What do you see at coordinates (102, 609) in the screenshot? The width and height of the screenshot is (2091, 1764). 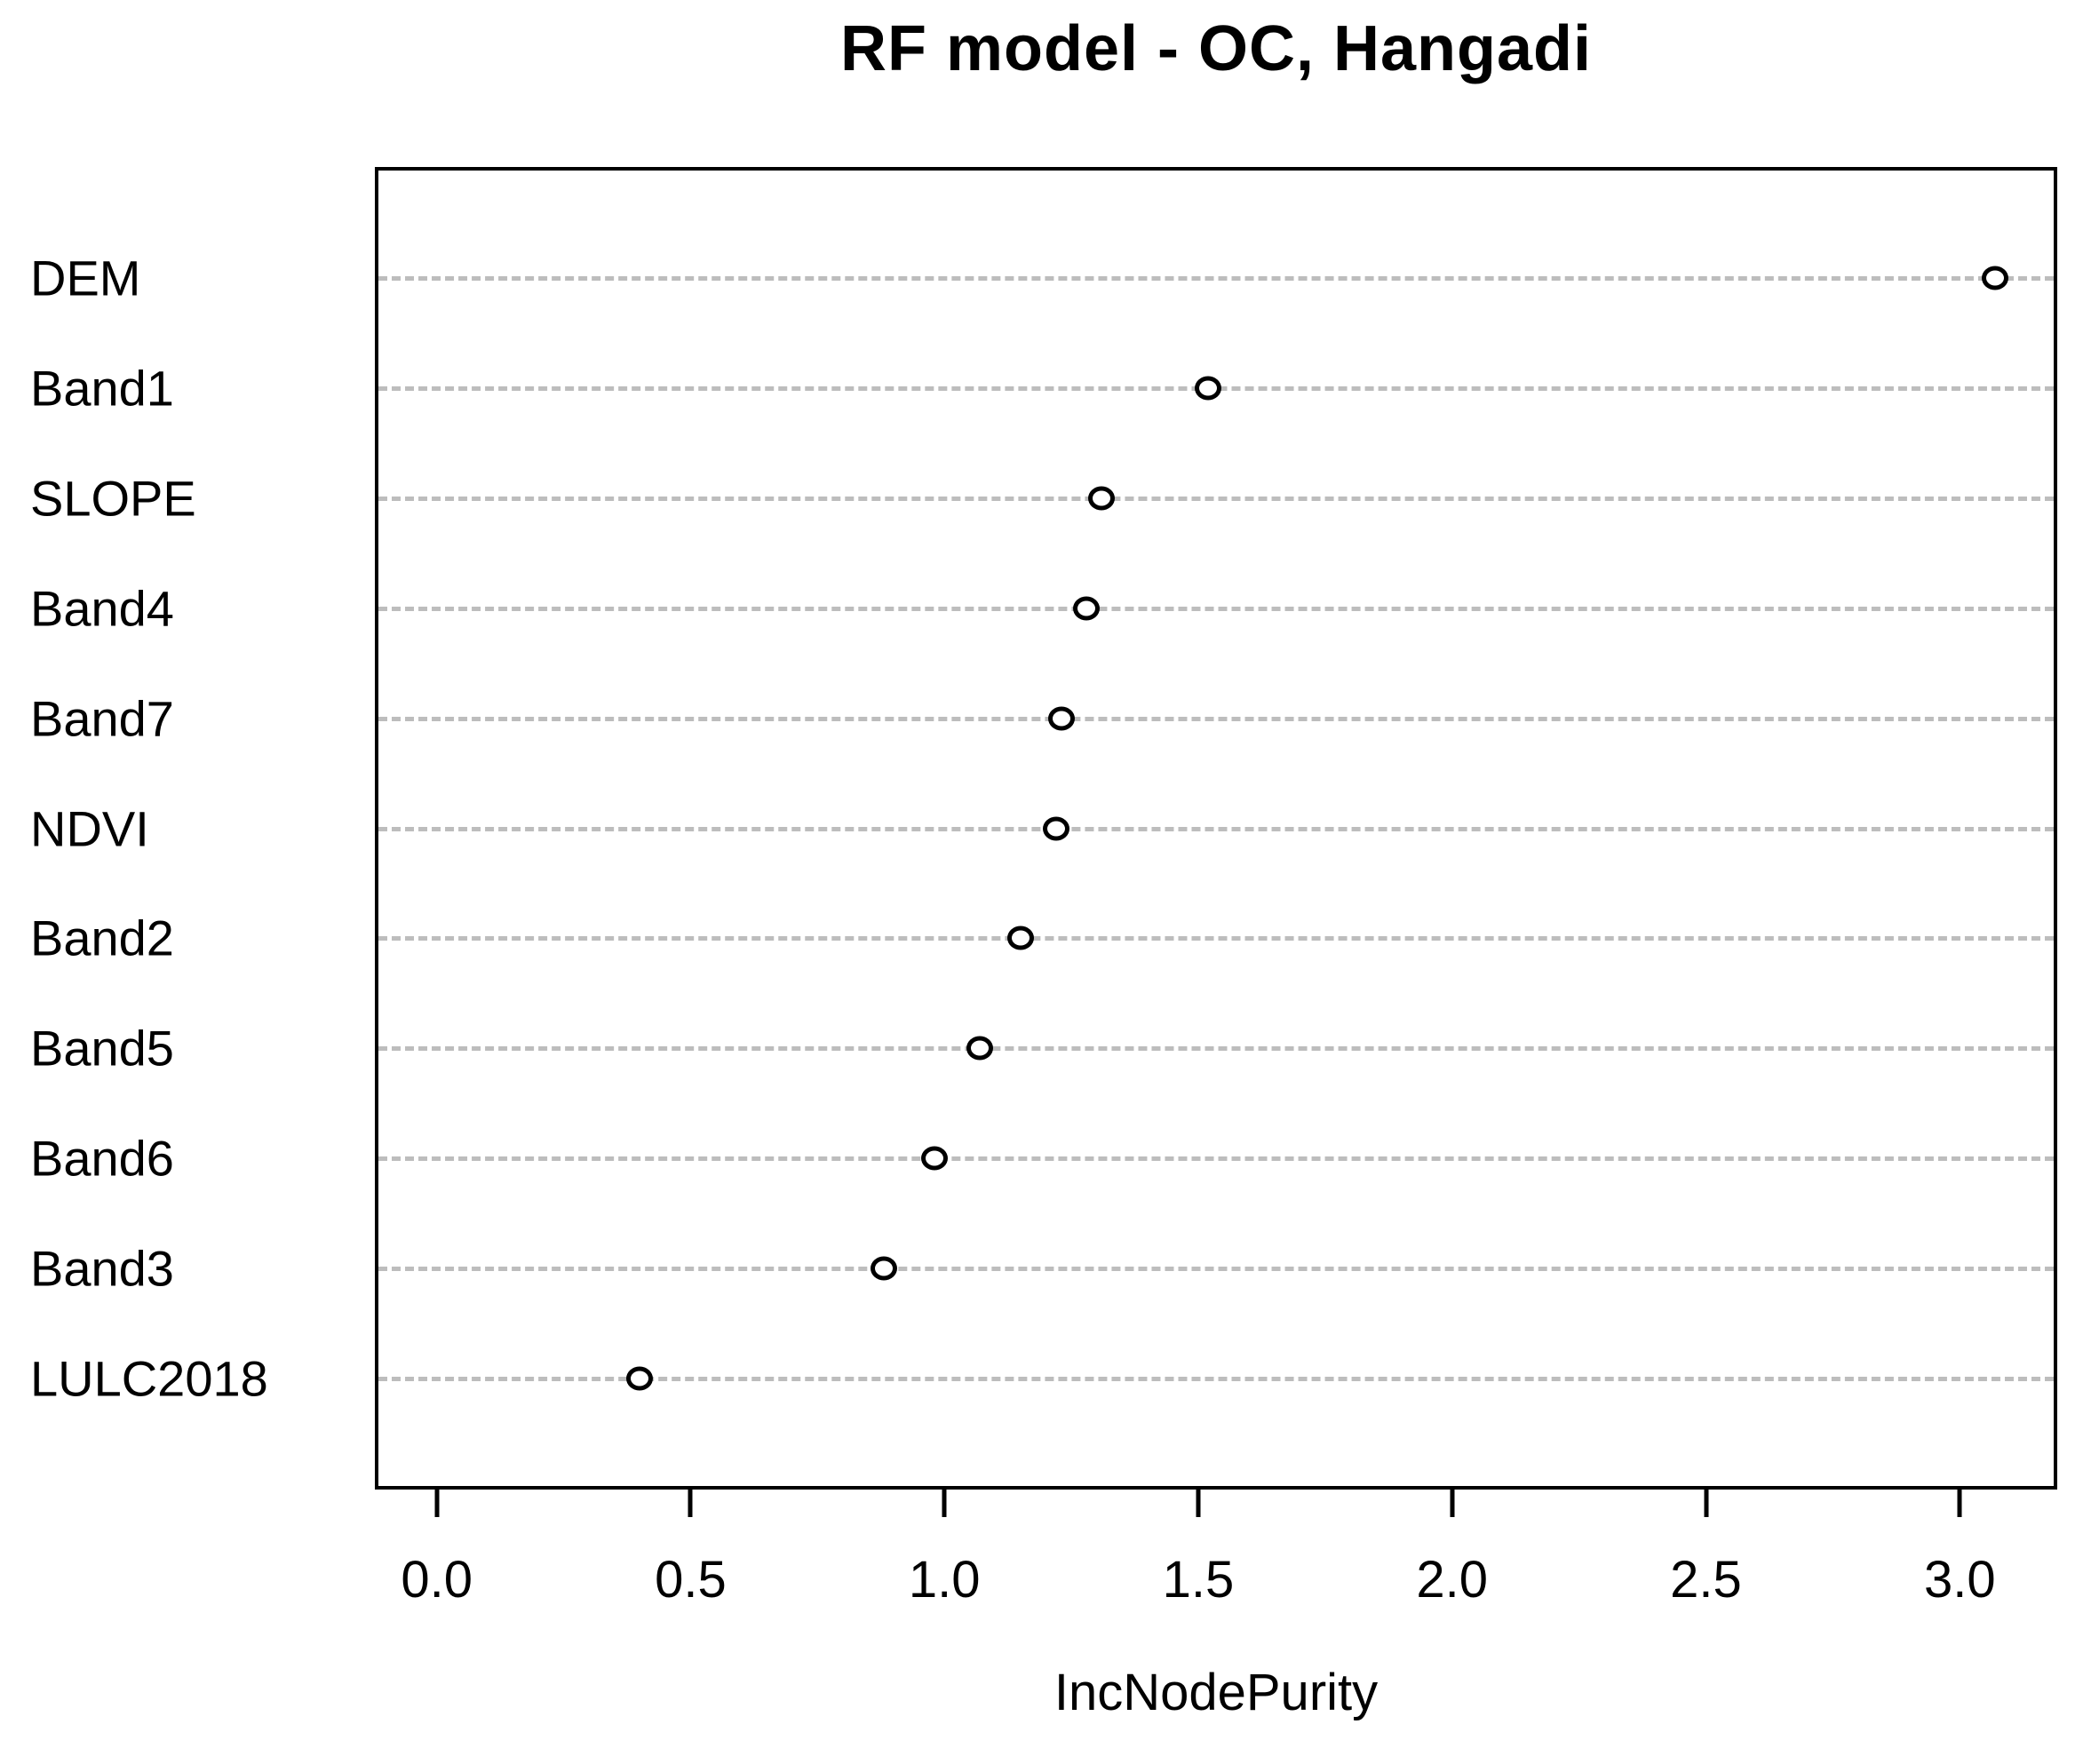 I see `y-axis-label-band4: Band4` at bounding box center [102, 609].